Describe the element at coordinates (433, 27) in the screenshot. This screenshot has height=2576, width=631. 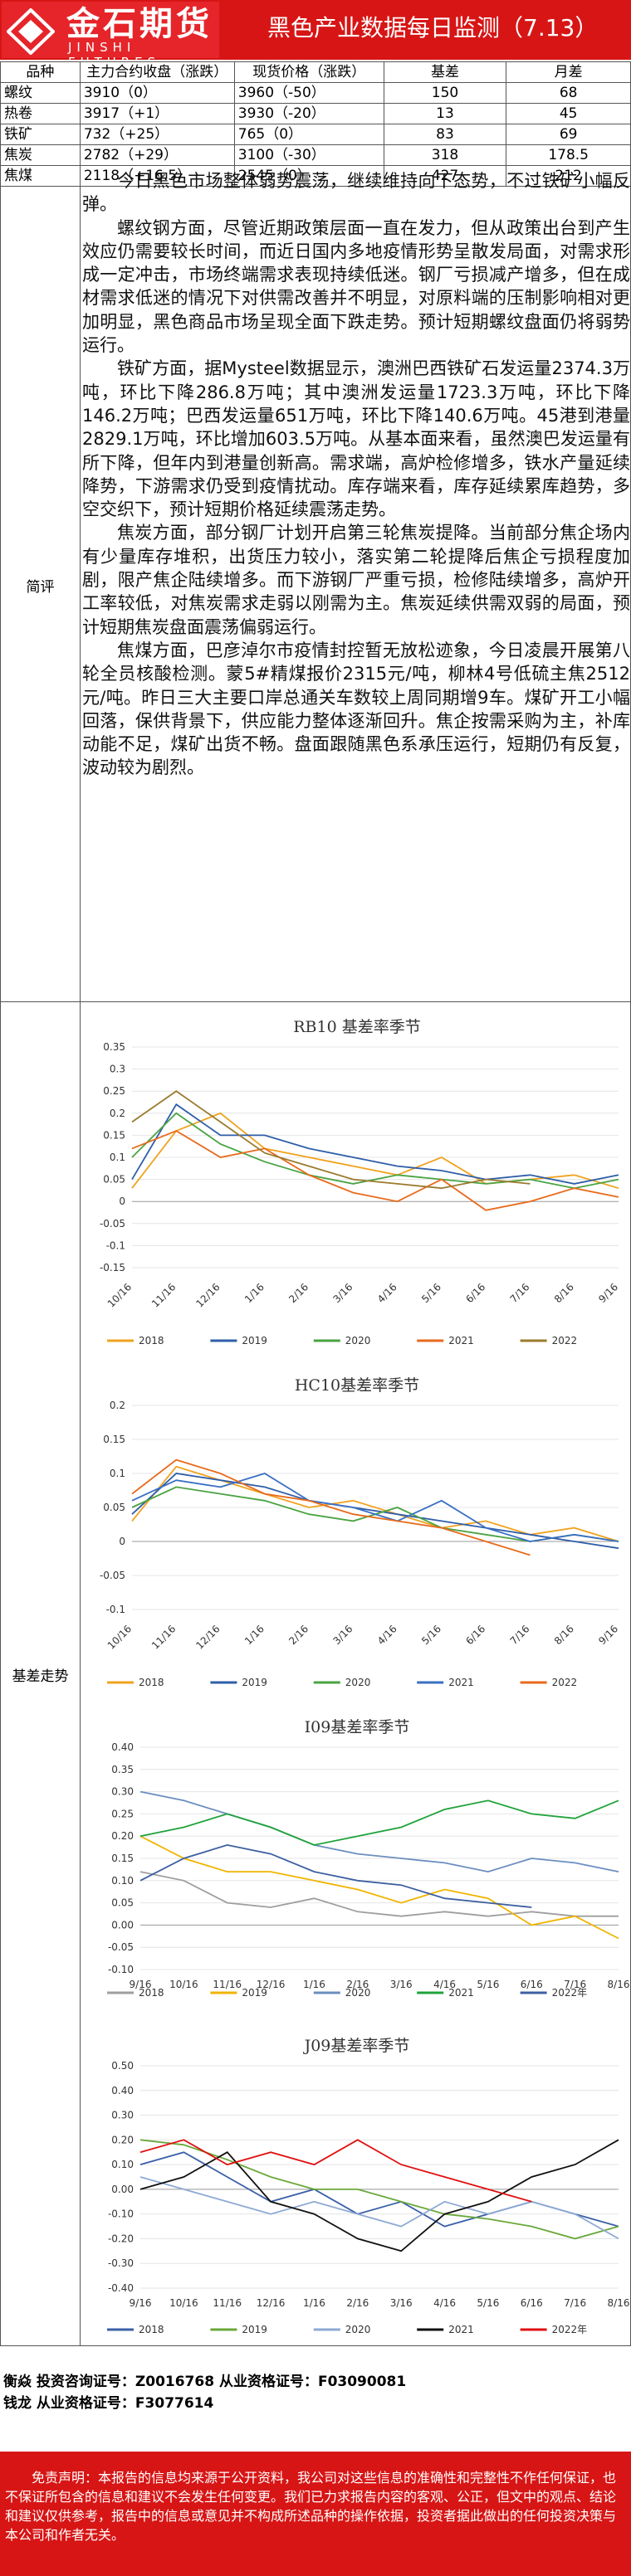
I see `report-title: 黑色产业数据每日监测（7.13）` at that location.